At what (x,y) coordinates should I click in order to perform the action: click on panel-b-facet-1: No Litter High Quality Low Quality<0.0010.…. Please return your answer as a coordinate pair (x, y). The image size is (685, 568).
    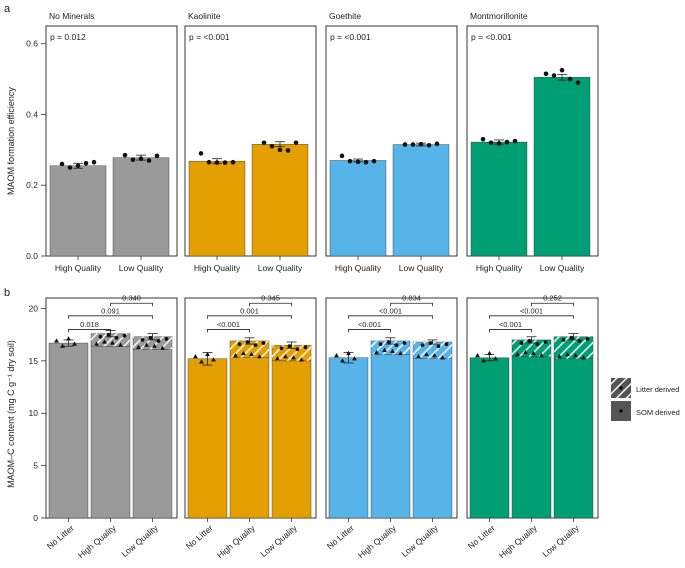
    Looking at the image, I should click on (250, 427).